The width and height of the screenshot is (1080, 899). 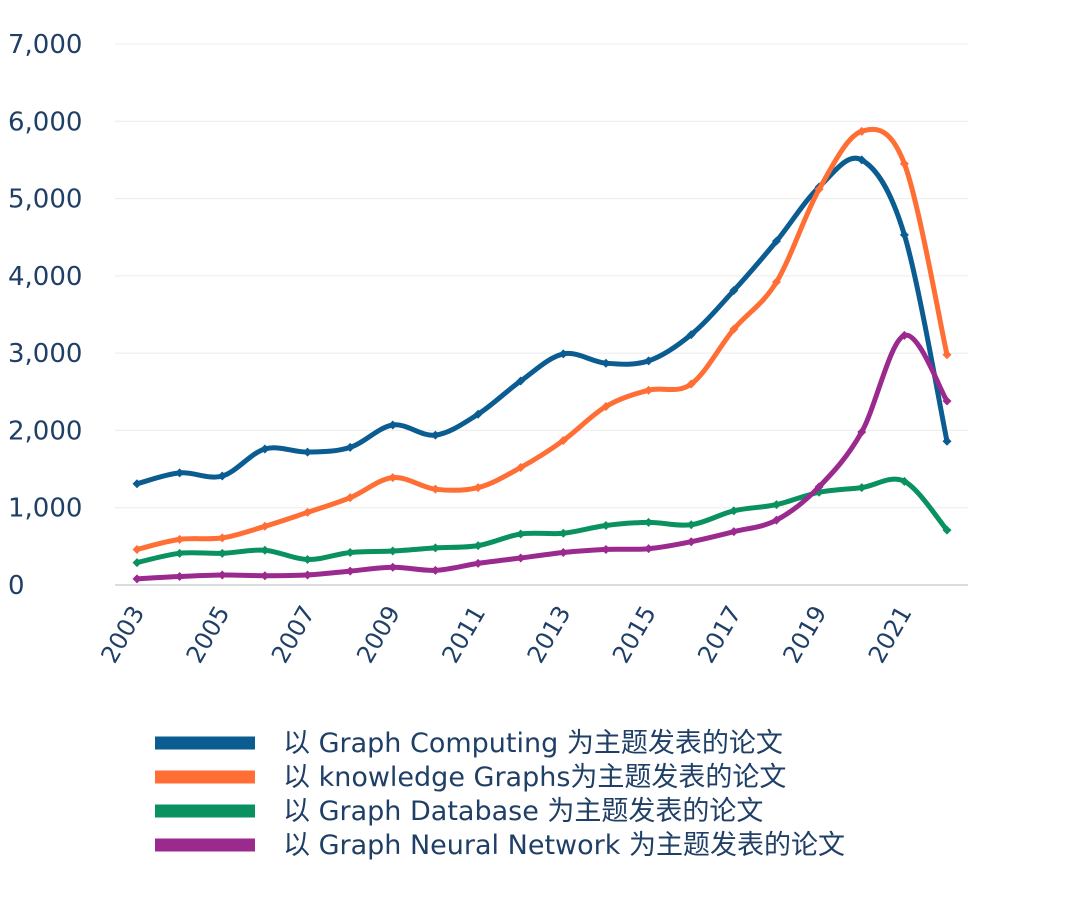 I want to click on series-line, so click(x=542, y=521).